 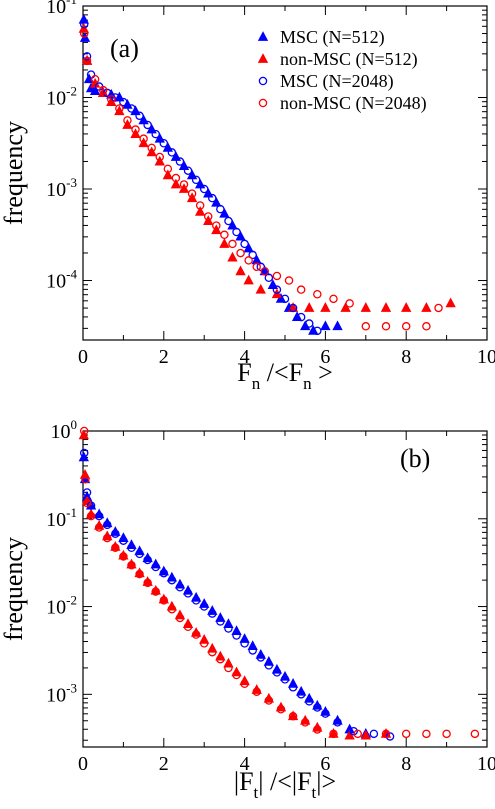 I want to click on panel-label: (a), so click(x=124, y=48).